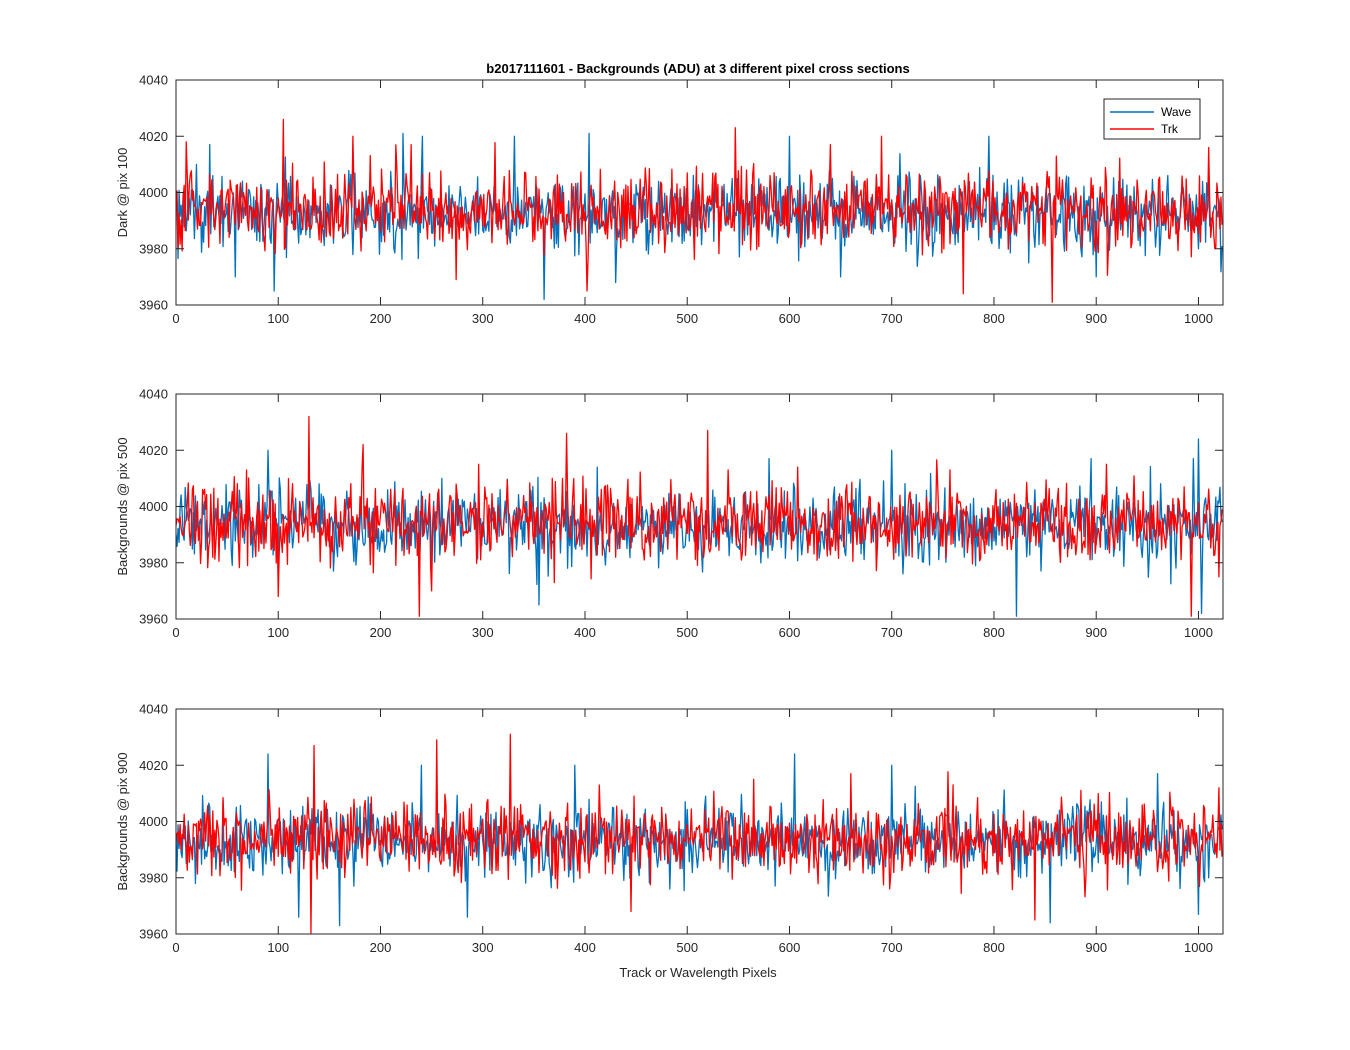 This screenshot has height=1050, width=1350. What do you see at coordinates (122, 821) in the screenshot?
I see `y-axis-label: Backgrounds @ pix 900` at bounding box center [122, 821].